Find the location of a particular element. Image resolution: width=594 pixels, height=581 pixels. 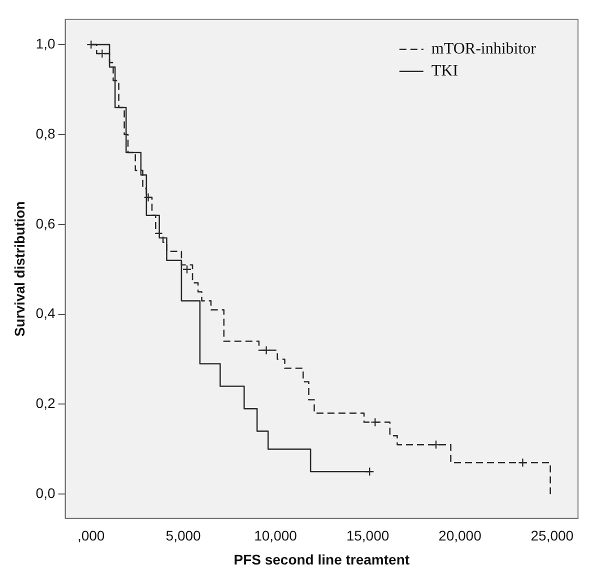

y-tick-label: 0,4 is located at coordinates (46, 313).